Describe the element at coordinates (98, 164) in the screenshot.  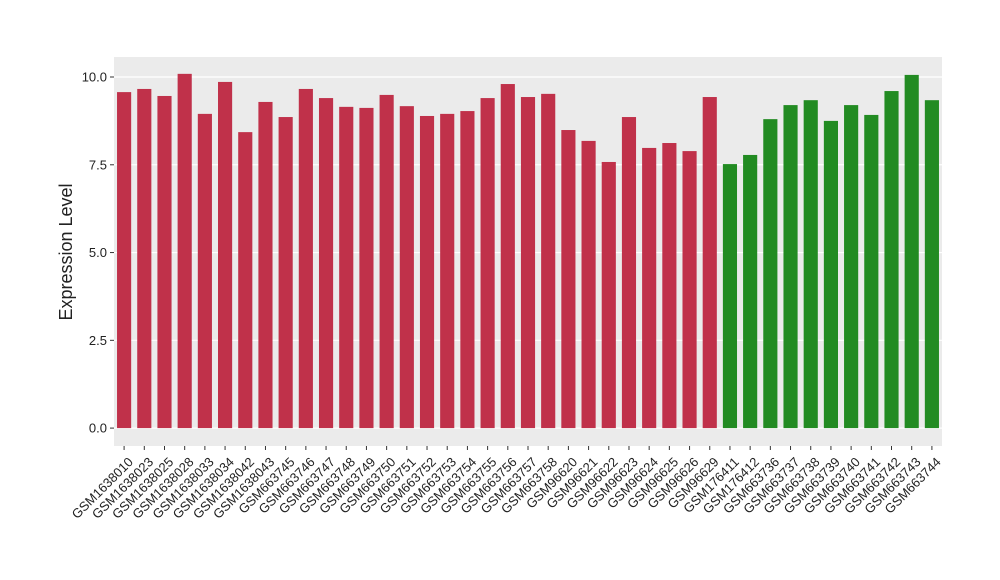
I see `y-tick-label: 7.5` at that location.